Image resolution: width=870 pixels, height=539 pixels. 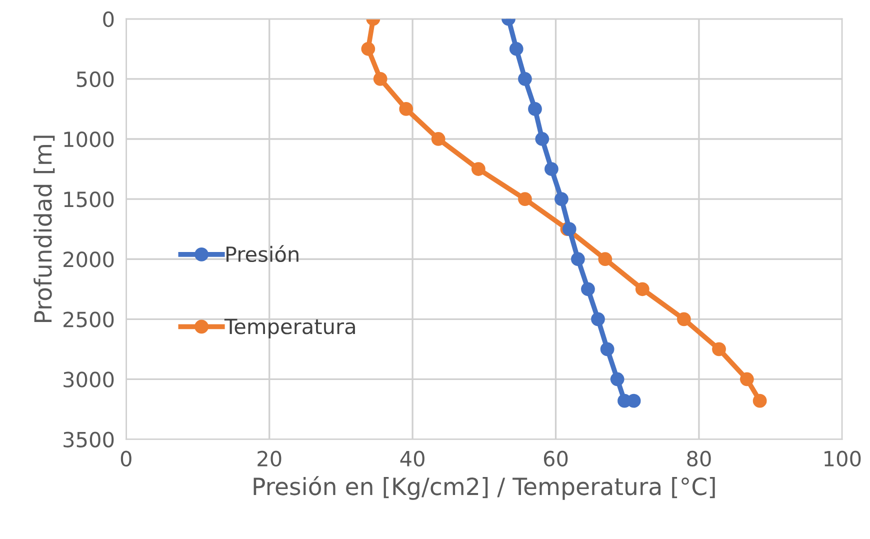 I want to click on x-tick-label: 0, so click(x=126, y=458).